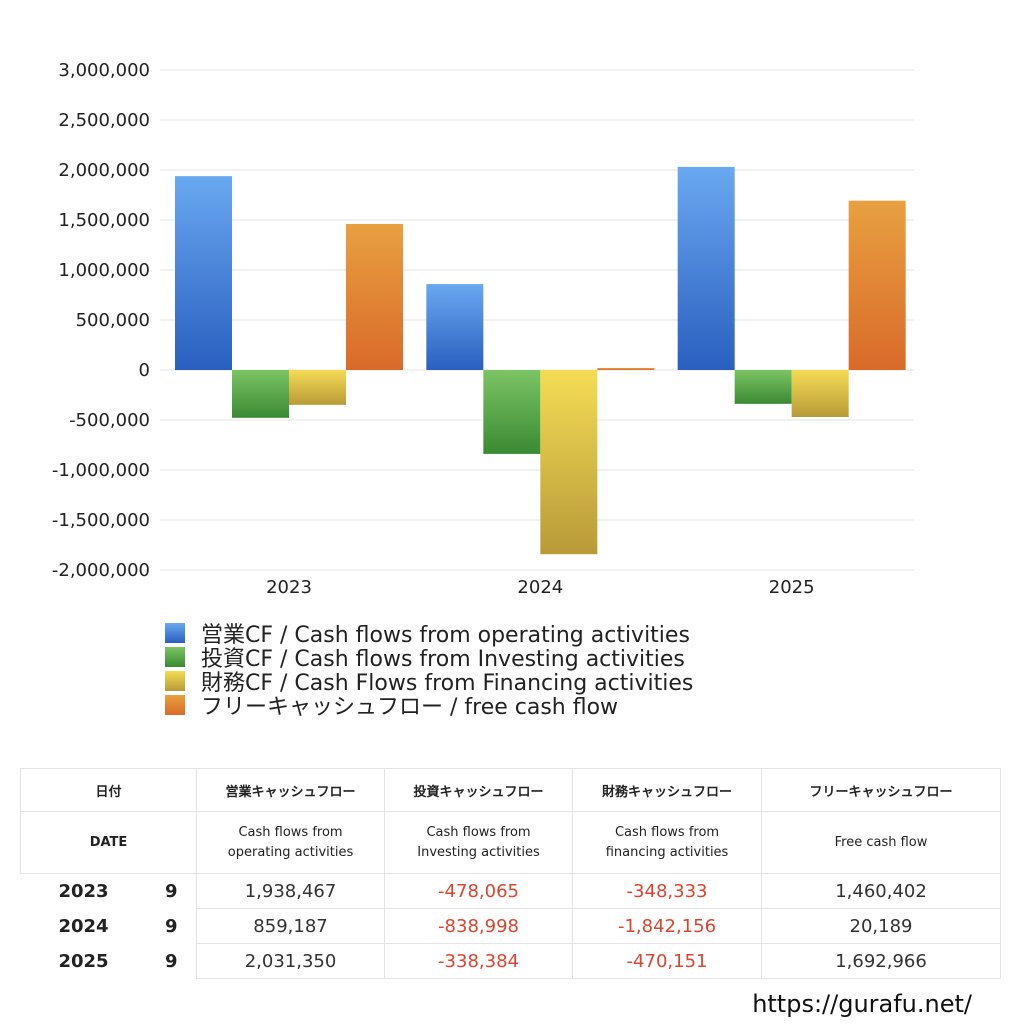  What do you see at coordinates (291, 961) in the screenshot?
I see `cell-operating: 2,031,350` at bounding box center [291, 961].